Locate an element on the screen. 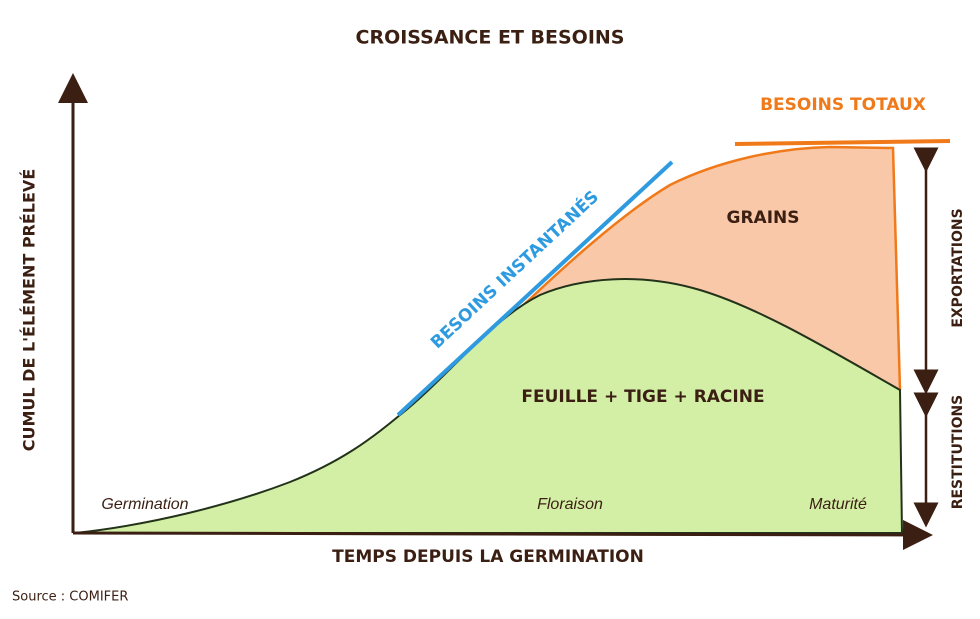 This screenshot has width=980, height=619. stage-label: Maturité is located at coordinates (838, 504).